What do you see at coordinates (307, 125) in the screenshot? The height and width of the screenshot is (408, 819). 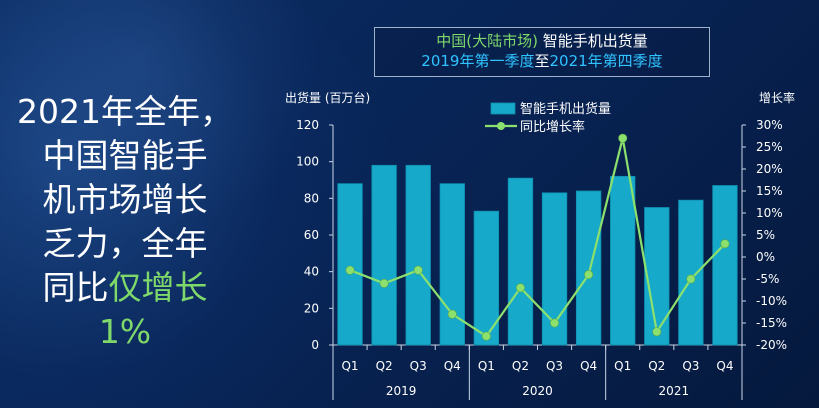 I see `y-left-tick-label: 120` at bounding box center [307, 125].